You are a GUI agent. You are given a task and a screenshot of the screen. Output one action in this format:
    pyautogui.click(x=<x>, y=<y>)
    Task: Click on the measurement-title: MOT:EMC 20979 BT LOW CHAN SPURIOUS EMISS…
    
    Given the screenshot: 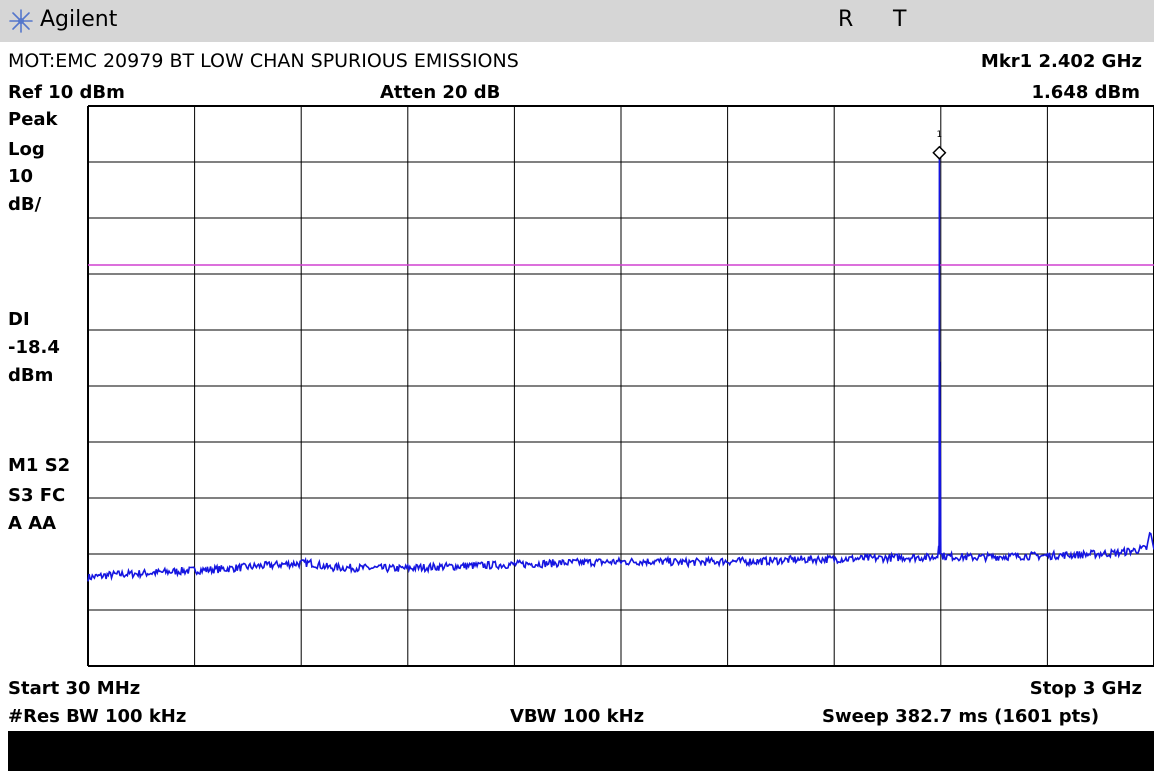 What is the action you would take?
    pyautogui.click(x=263, y=61)
    